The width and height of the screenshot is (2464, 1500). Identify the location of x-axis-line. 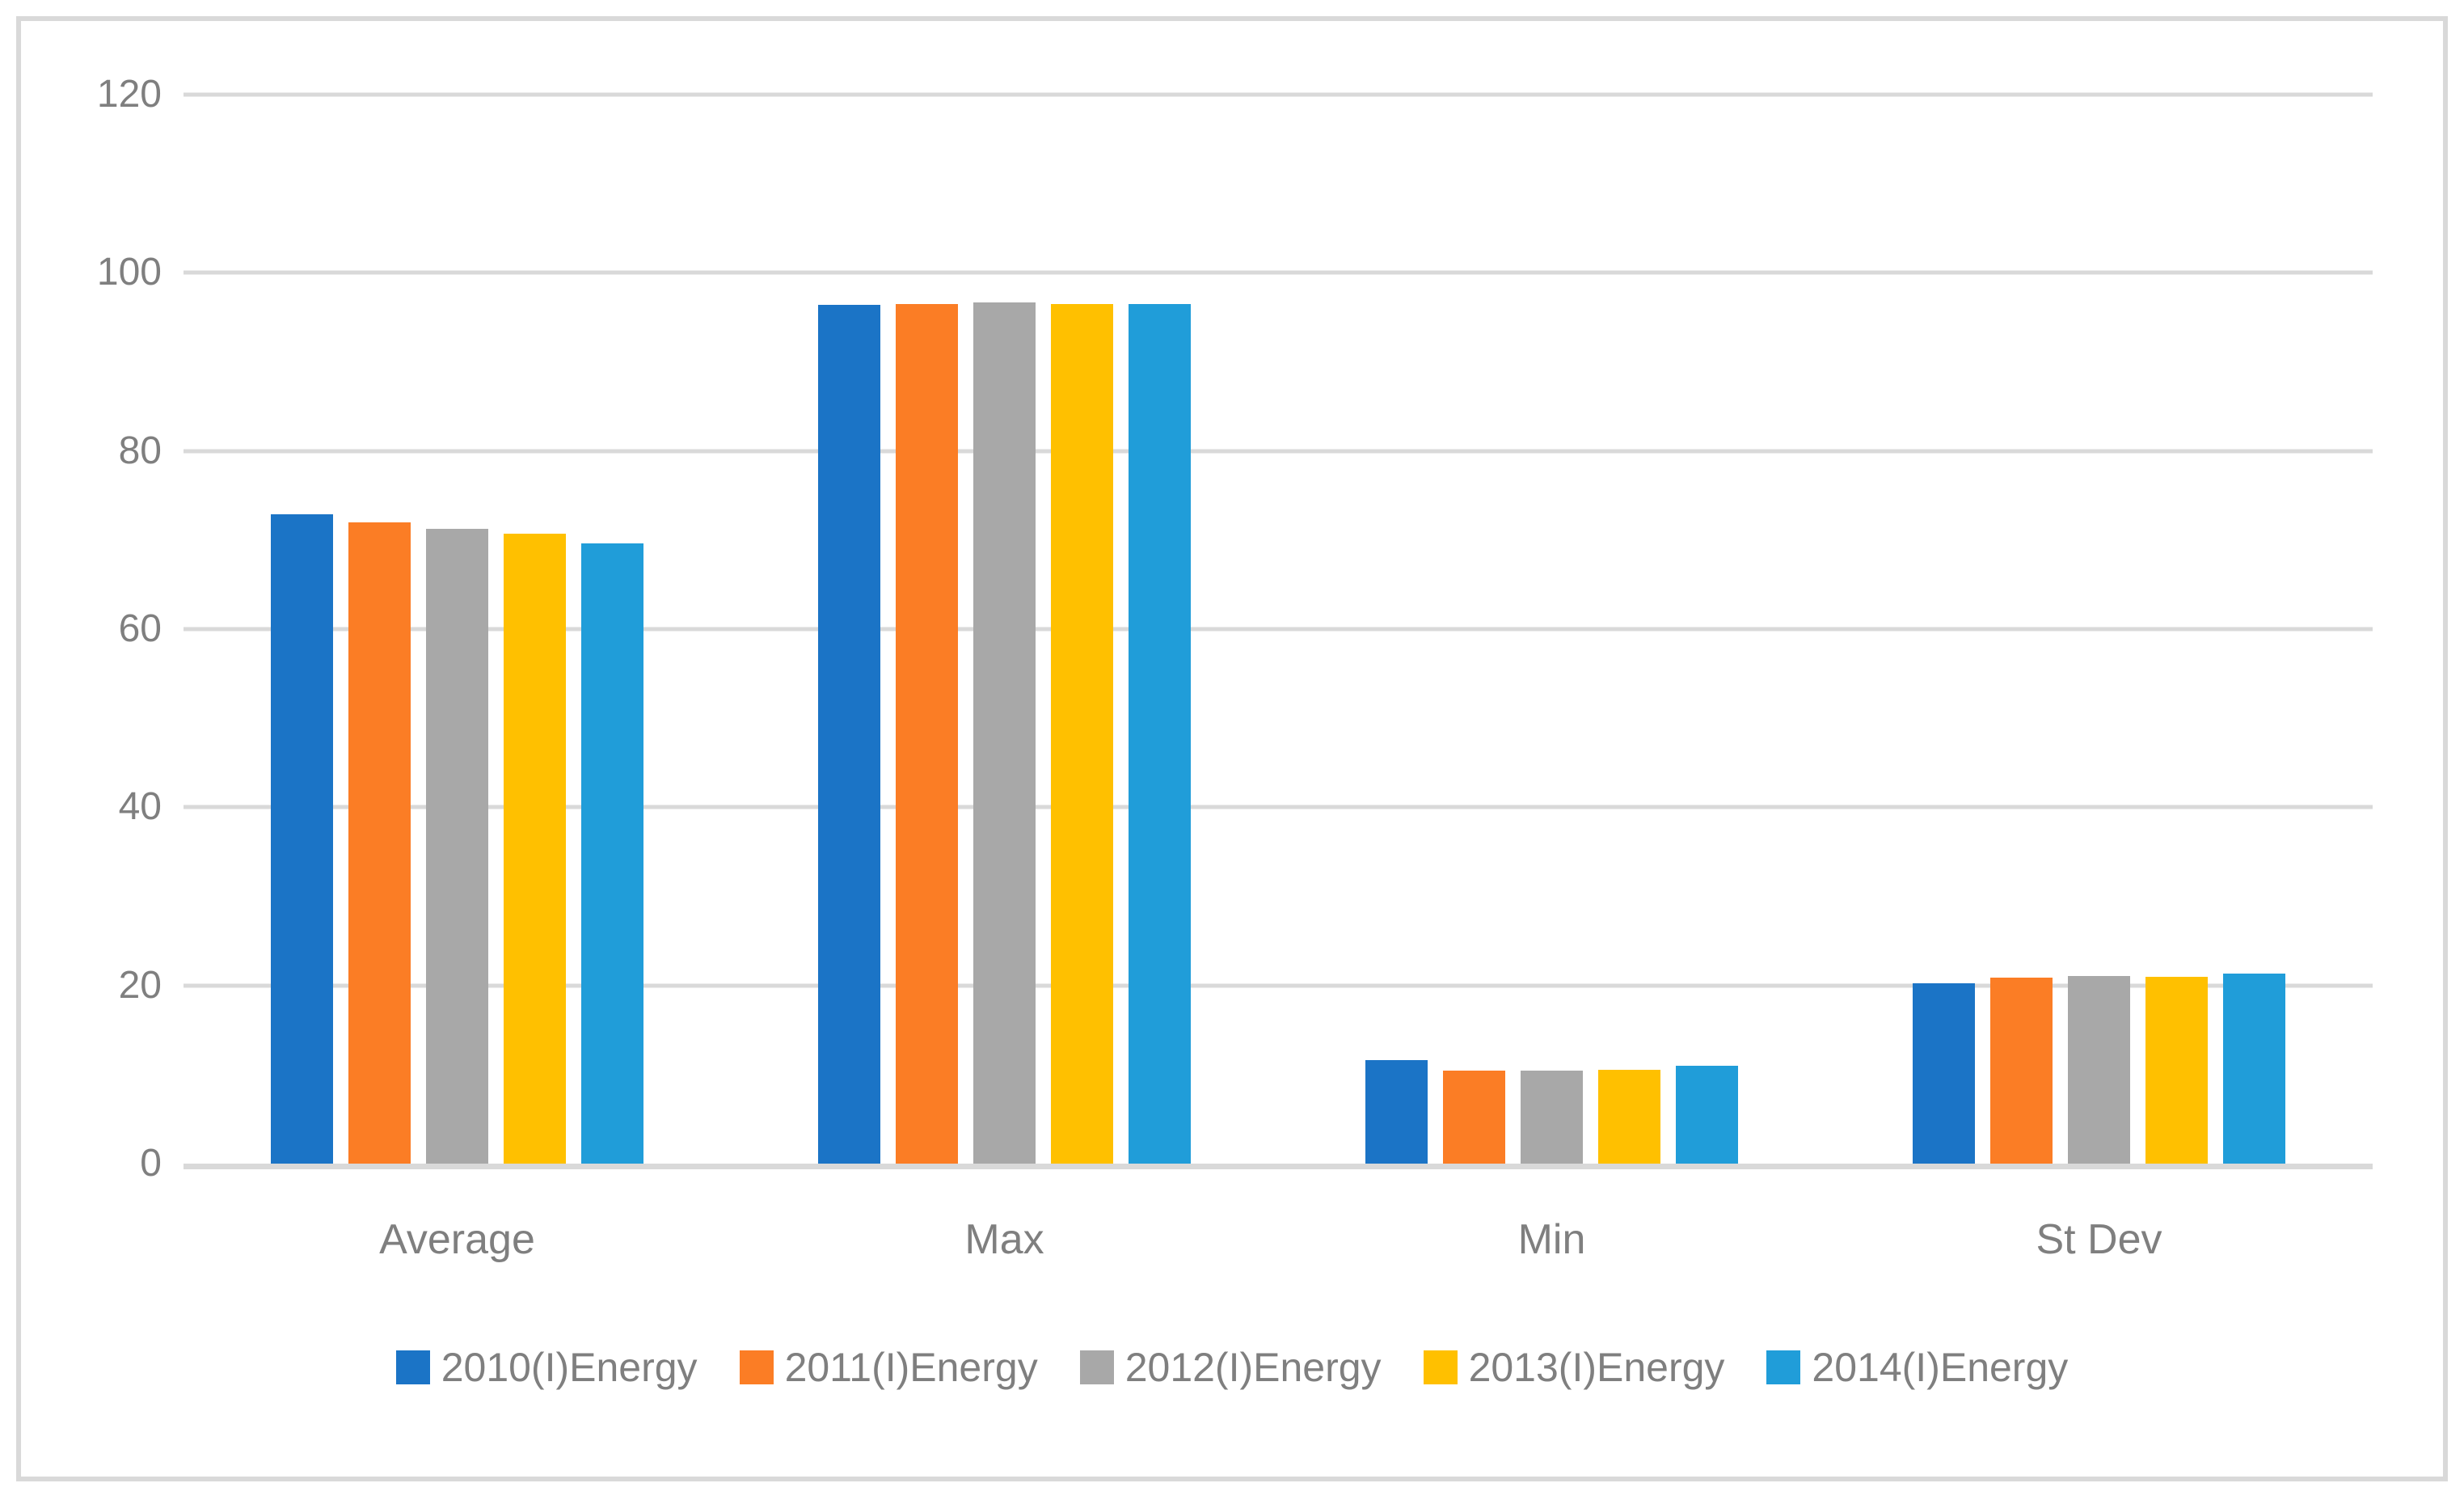
(1279, 1166).